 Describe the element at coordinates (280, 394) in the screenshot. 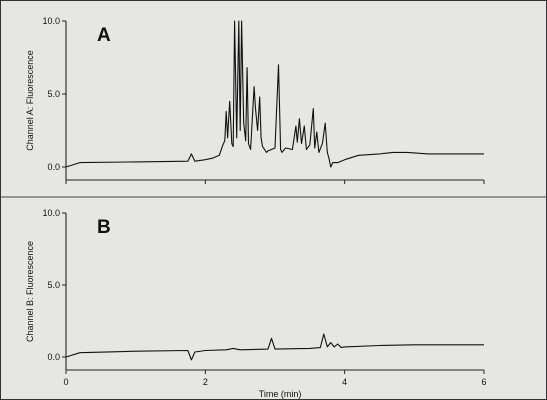

I see `x-axis-title: Time (min)` at that location.